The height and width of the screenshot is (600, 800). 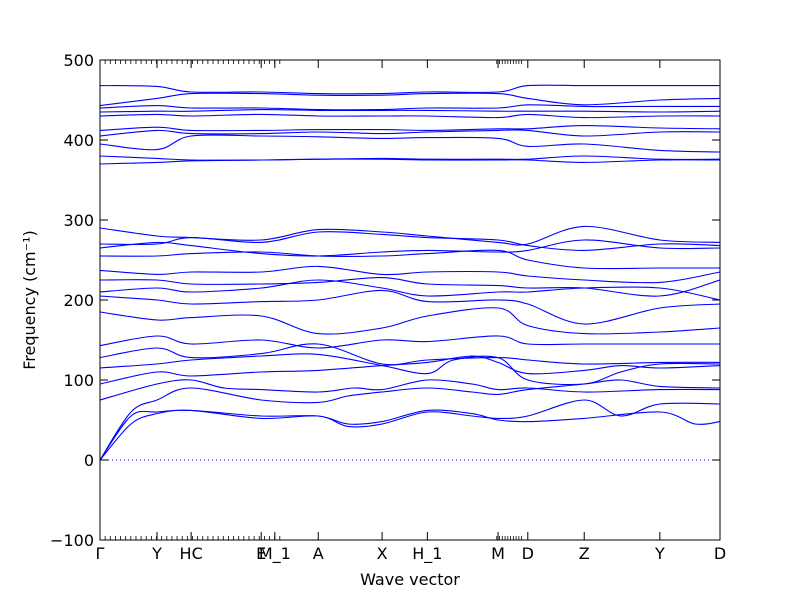 What do you see at coordinates (78, 300) in the screenshot?
I see `y-tick-label: 200` at bounding box center [78, 300].